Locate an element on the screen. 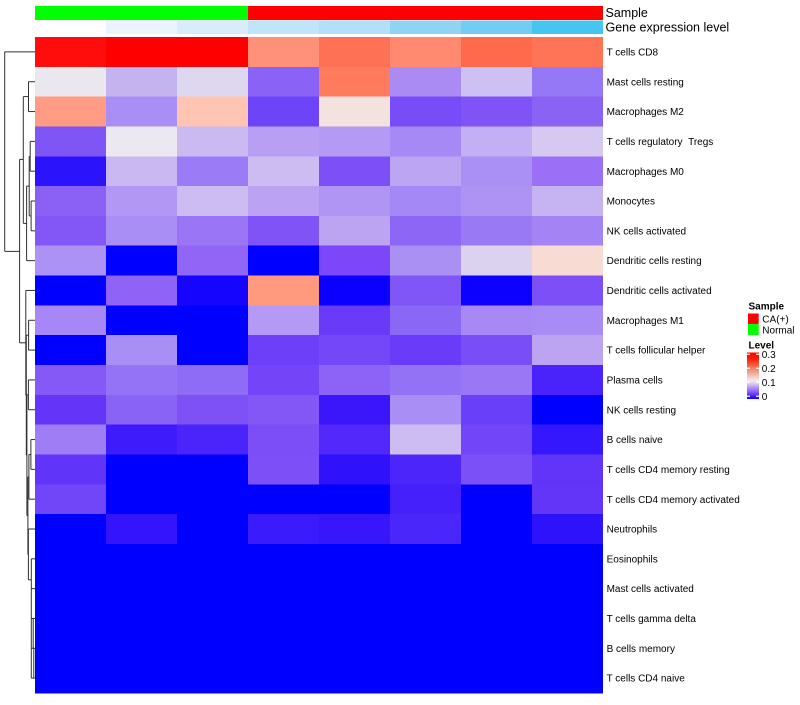  svg-text: B cells memory is located at coordinates (641, 649).